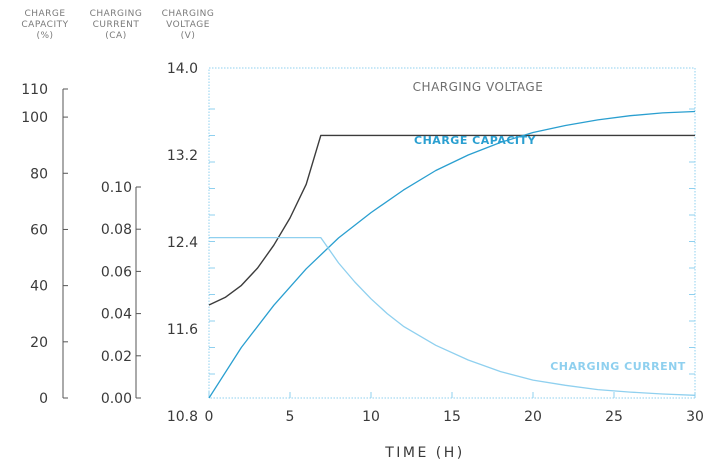  Describe the element at coordinates (478, 87) in the screenshot. I see `voltage-series-label: CHARGING VOLTAGE` at that location.